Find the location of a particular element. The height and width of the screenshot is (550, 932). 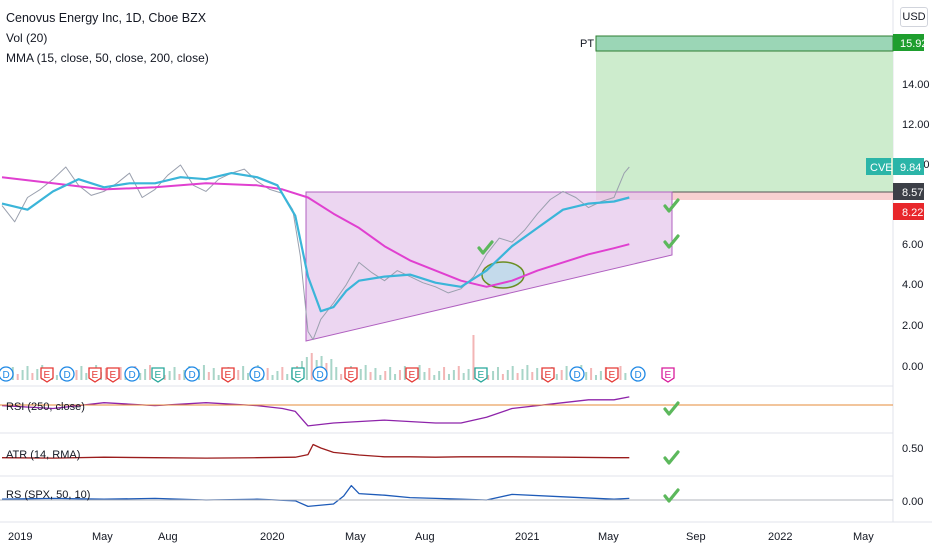

volume-legend: Vol (20) is located at coordinates (27, 38).